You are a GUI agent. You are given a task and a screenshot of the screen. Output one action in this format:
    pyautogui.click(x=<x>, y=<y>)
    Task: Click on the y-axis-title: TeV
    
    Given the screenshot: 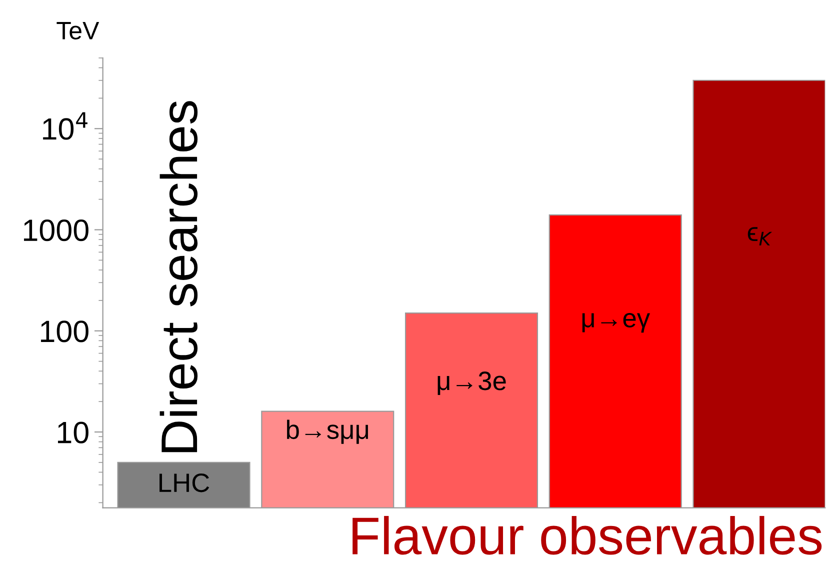 What is the action you would take?
    pyautogui.click(x=78, y=31)
    